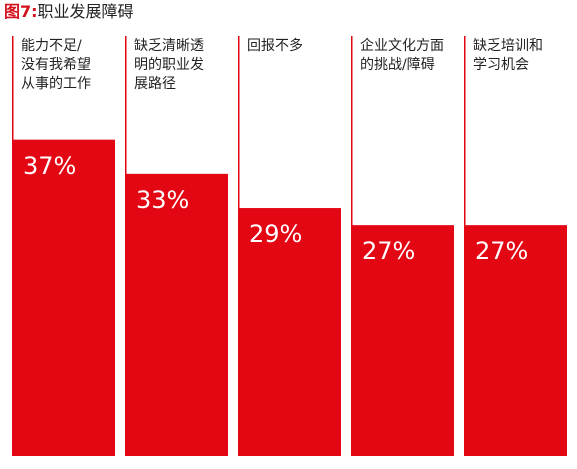 The image size is (577, 469). I want to click on chart-title: 图7:职业发展障碍, so click(69, 12).